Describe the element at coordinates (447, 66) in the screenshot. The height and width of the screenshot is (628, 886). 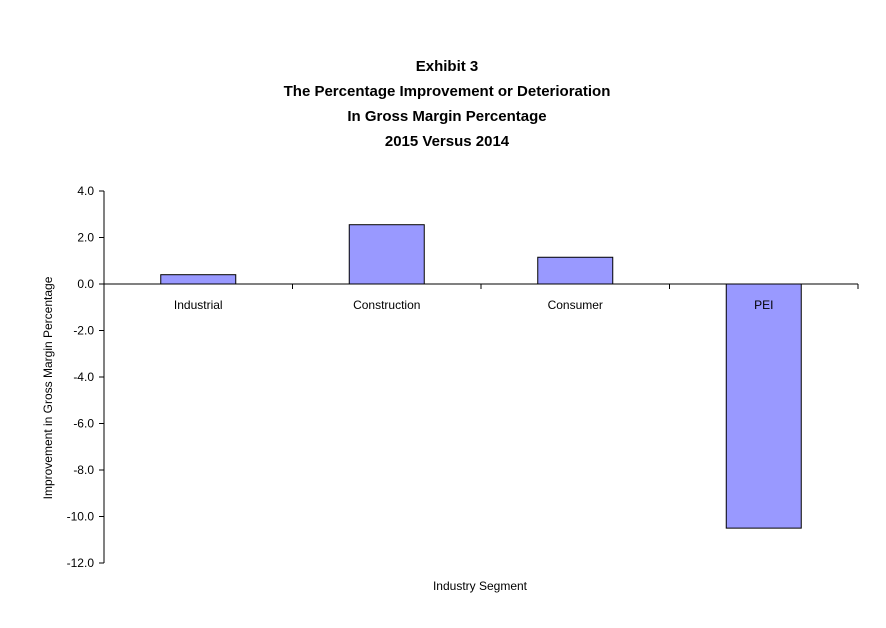
I see `chart-title-line-1: Exhibit 3` at that location.